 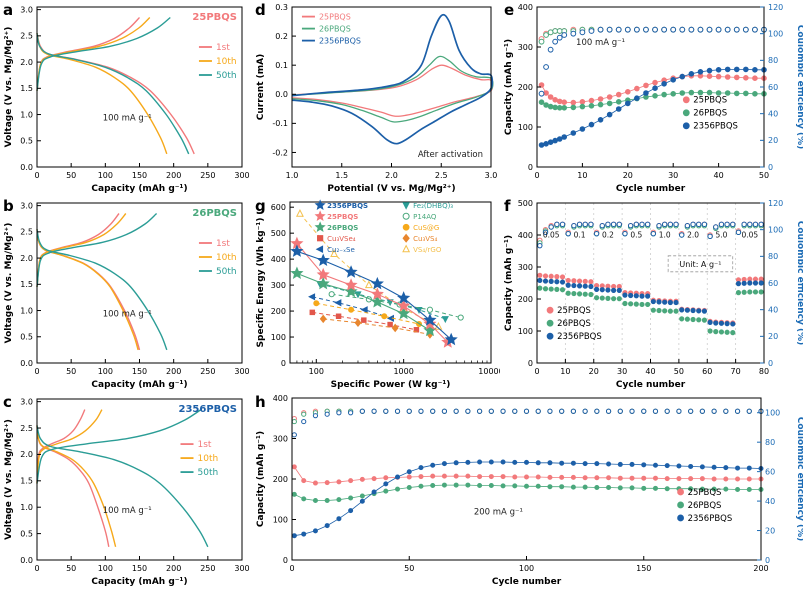 I want to click on svg-text: Cycle number, so click(x=651, y=385).